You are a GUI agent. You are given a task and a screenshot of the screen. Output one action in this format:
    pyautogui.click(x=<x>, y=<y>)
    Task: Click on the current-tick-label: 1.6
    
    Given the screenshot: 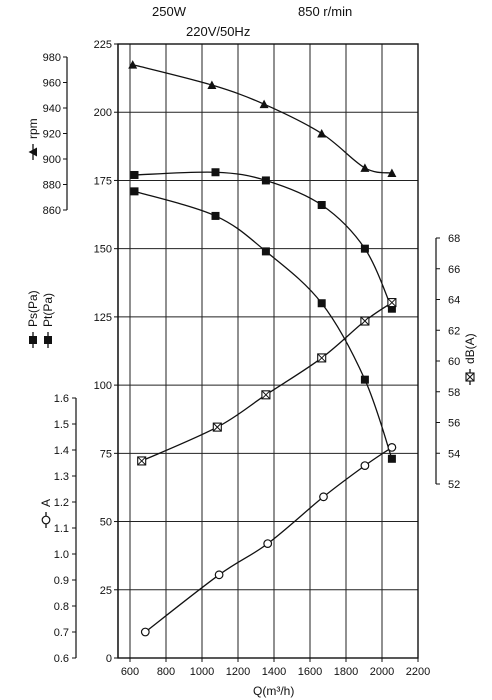 What is the action you would take?
    pyautogui.click(x=61, y=399)
    